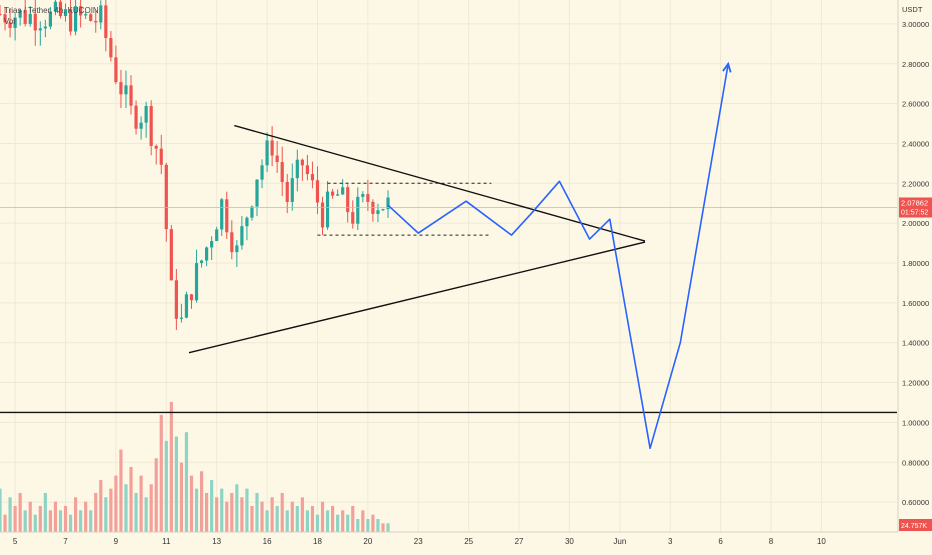 This screenshot has height=555, width=932. Describe the element at coordinates (720, 541) in the screenshot. I see `time-tick-label: 6` at that location.